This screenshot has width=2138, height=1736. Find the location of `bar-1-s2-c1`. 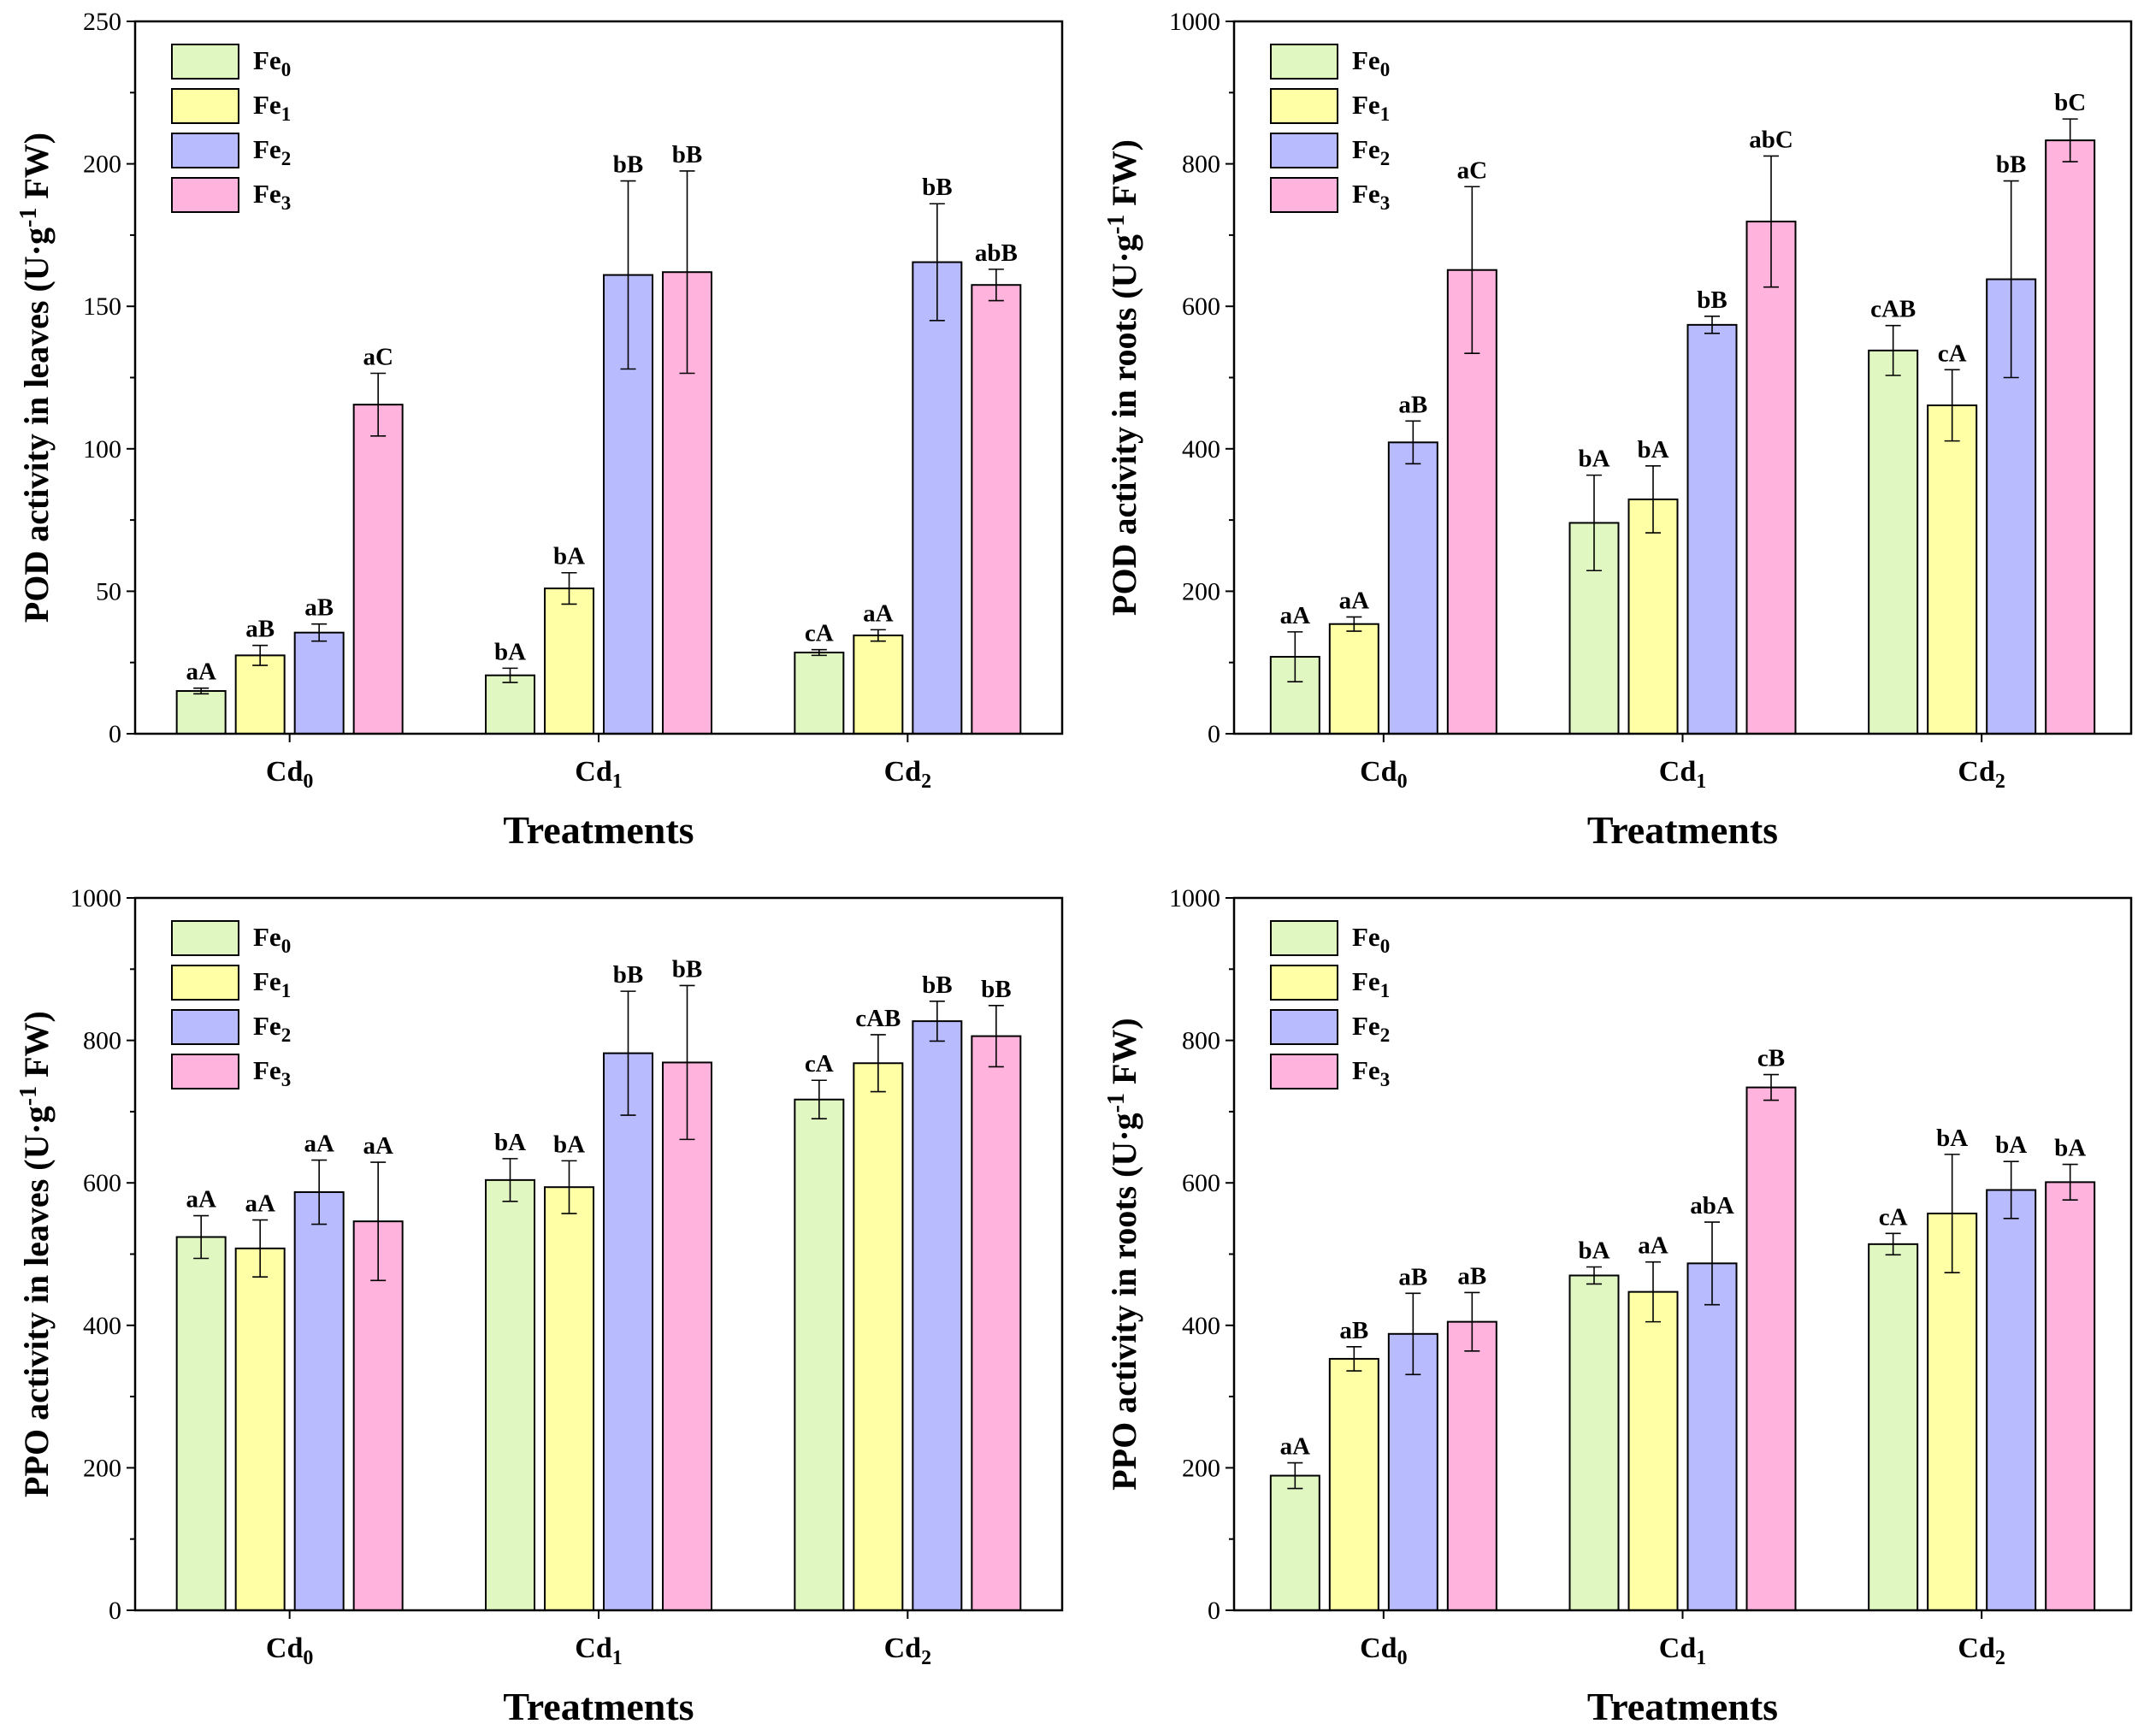

bar-1-s2-c1 is located at coordinates (1712, 529).